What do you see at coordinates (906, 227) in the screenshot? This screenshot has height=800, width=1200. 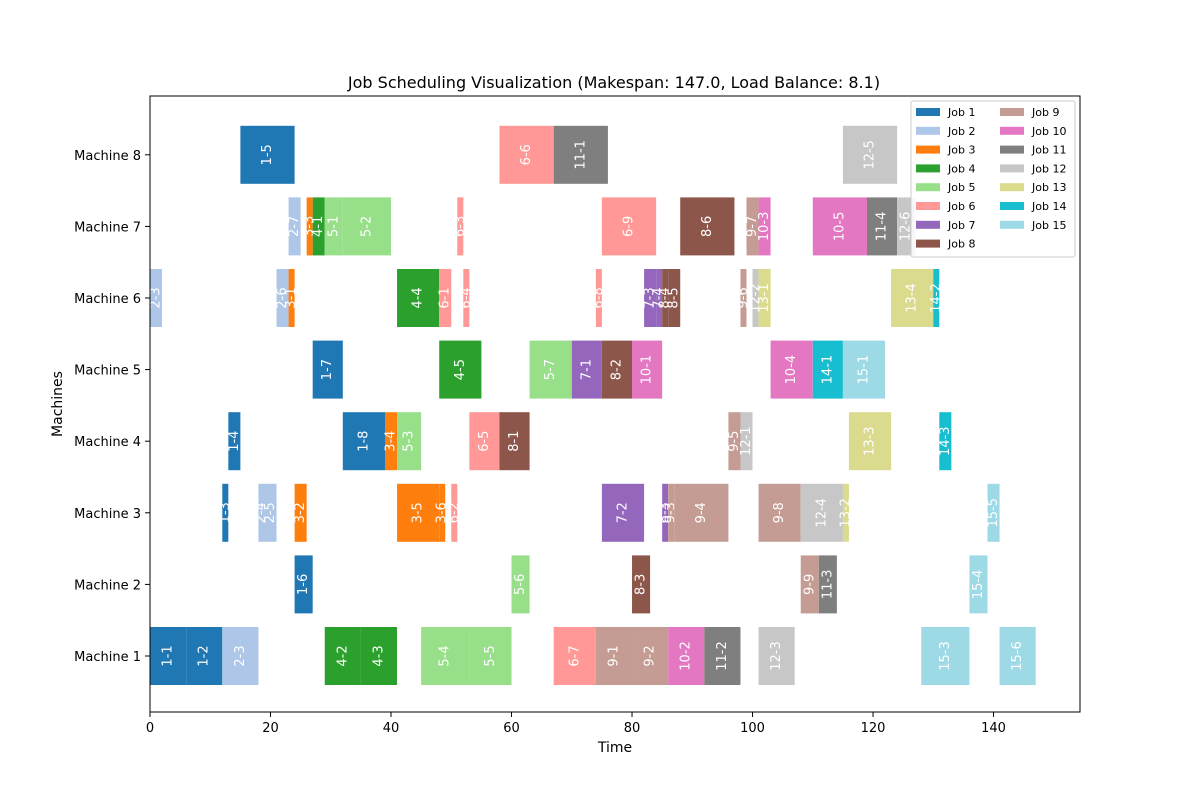 I see `task-label: 12-6` at bounding box center [906, 227].